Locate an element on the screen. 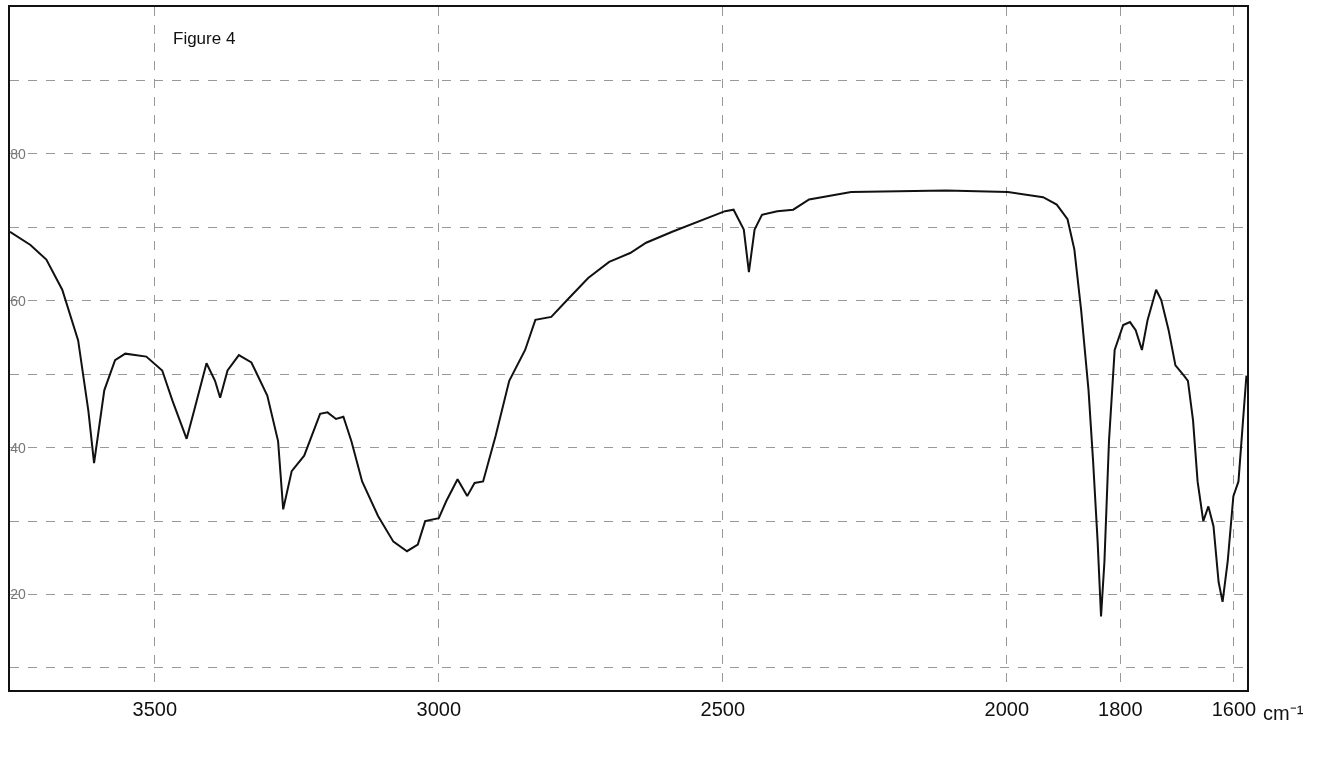 Image resolution: width=1317 pixels, height=775 pixels. x-tick-label: 2500 is located at coordinates (723, 709).